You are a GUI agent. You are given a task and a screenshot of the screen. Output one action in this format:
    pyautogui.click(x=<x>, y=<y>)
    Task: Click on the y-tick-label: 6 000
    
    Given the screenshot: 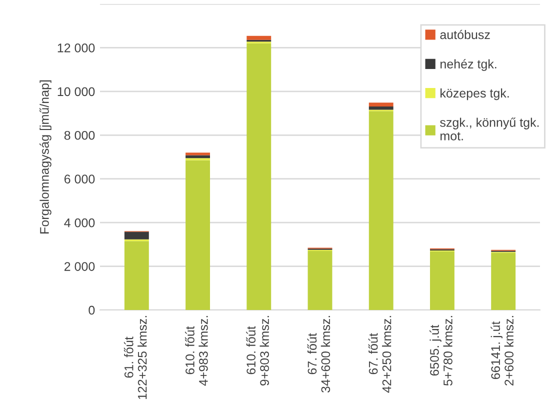 What is the action you would take?
    pyautogui.click(x=79, y=179)
    